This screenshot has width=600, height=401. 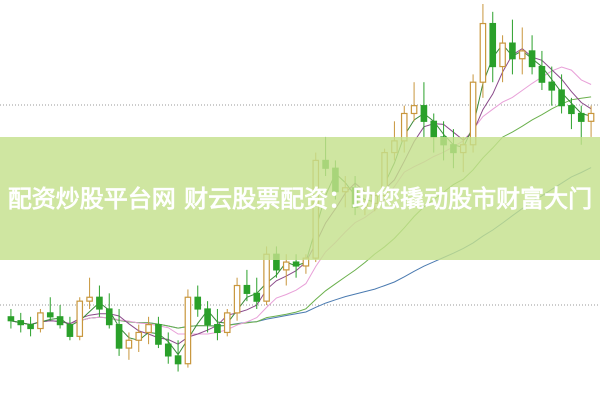 I want to click on article-title: 配资炒股平台网 财云股票配资：助您撬动股市财富大门, so click(x=300, y=198).